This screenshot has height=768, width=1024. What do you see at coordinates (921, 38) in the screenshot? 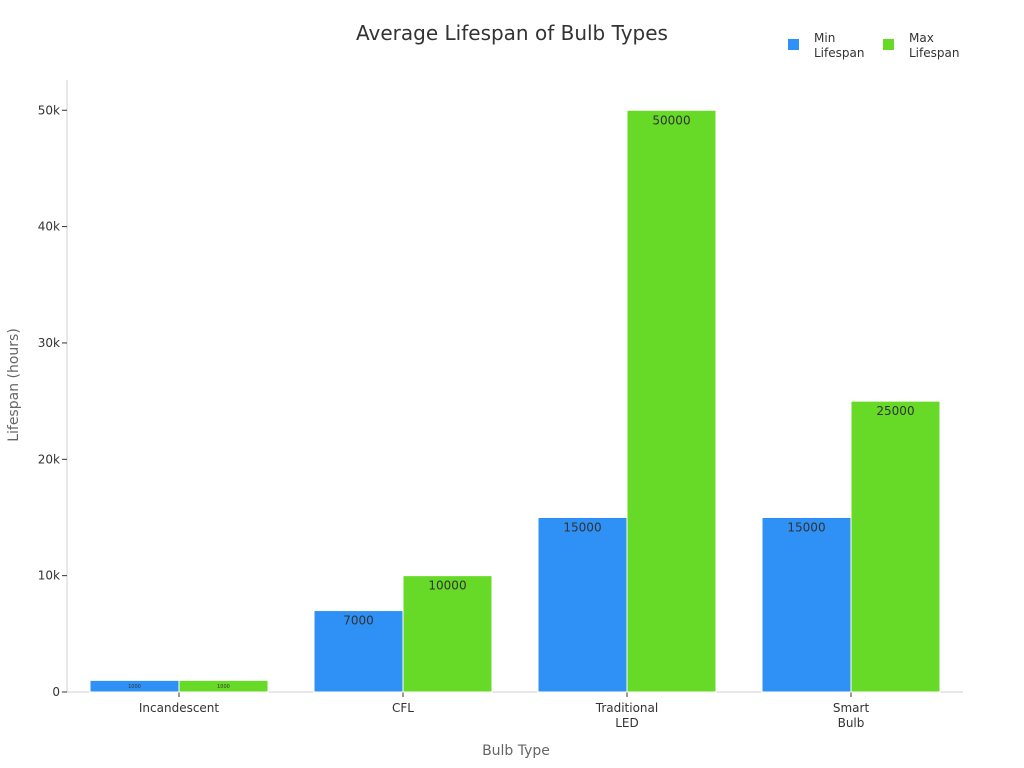
I see `legend-label-line: Max` at bounding box center [921, 38].